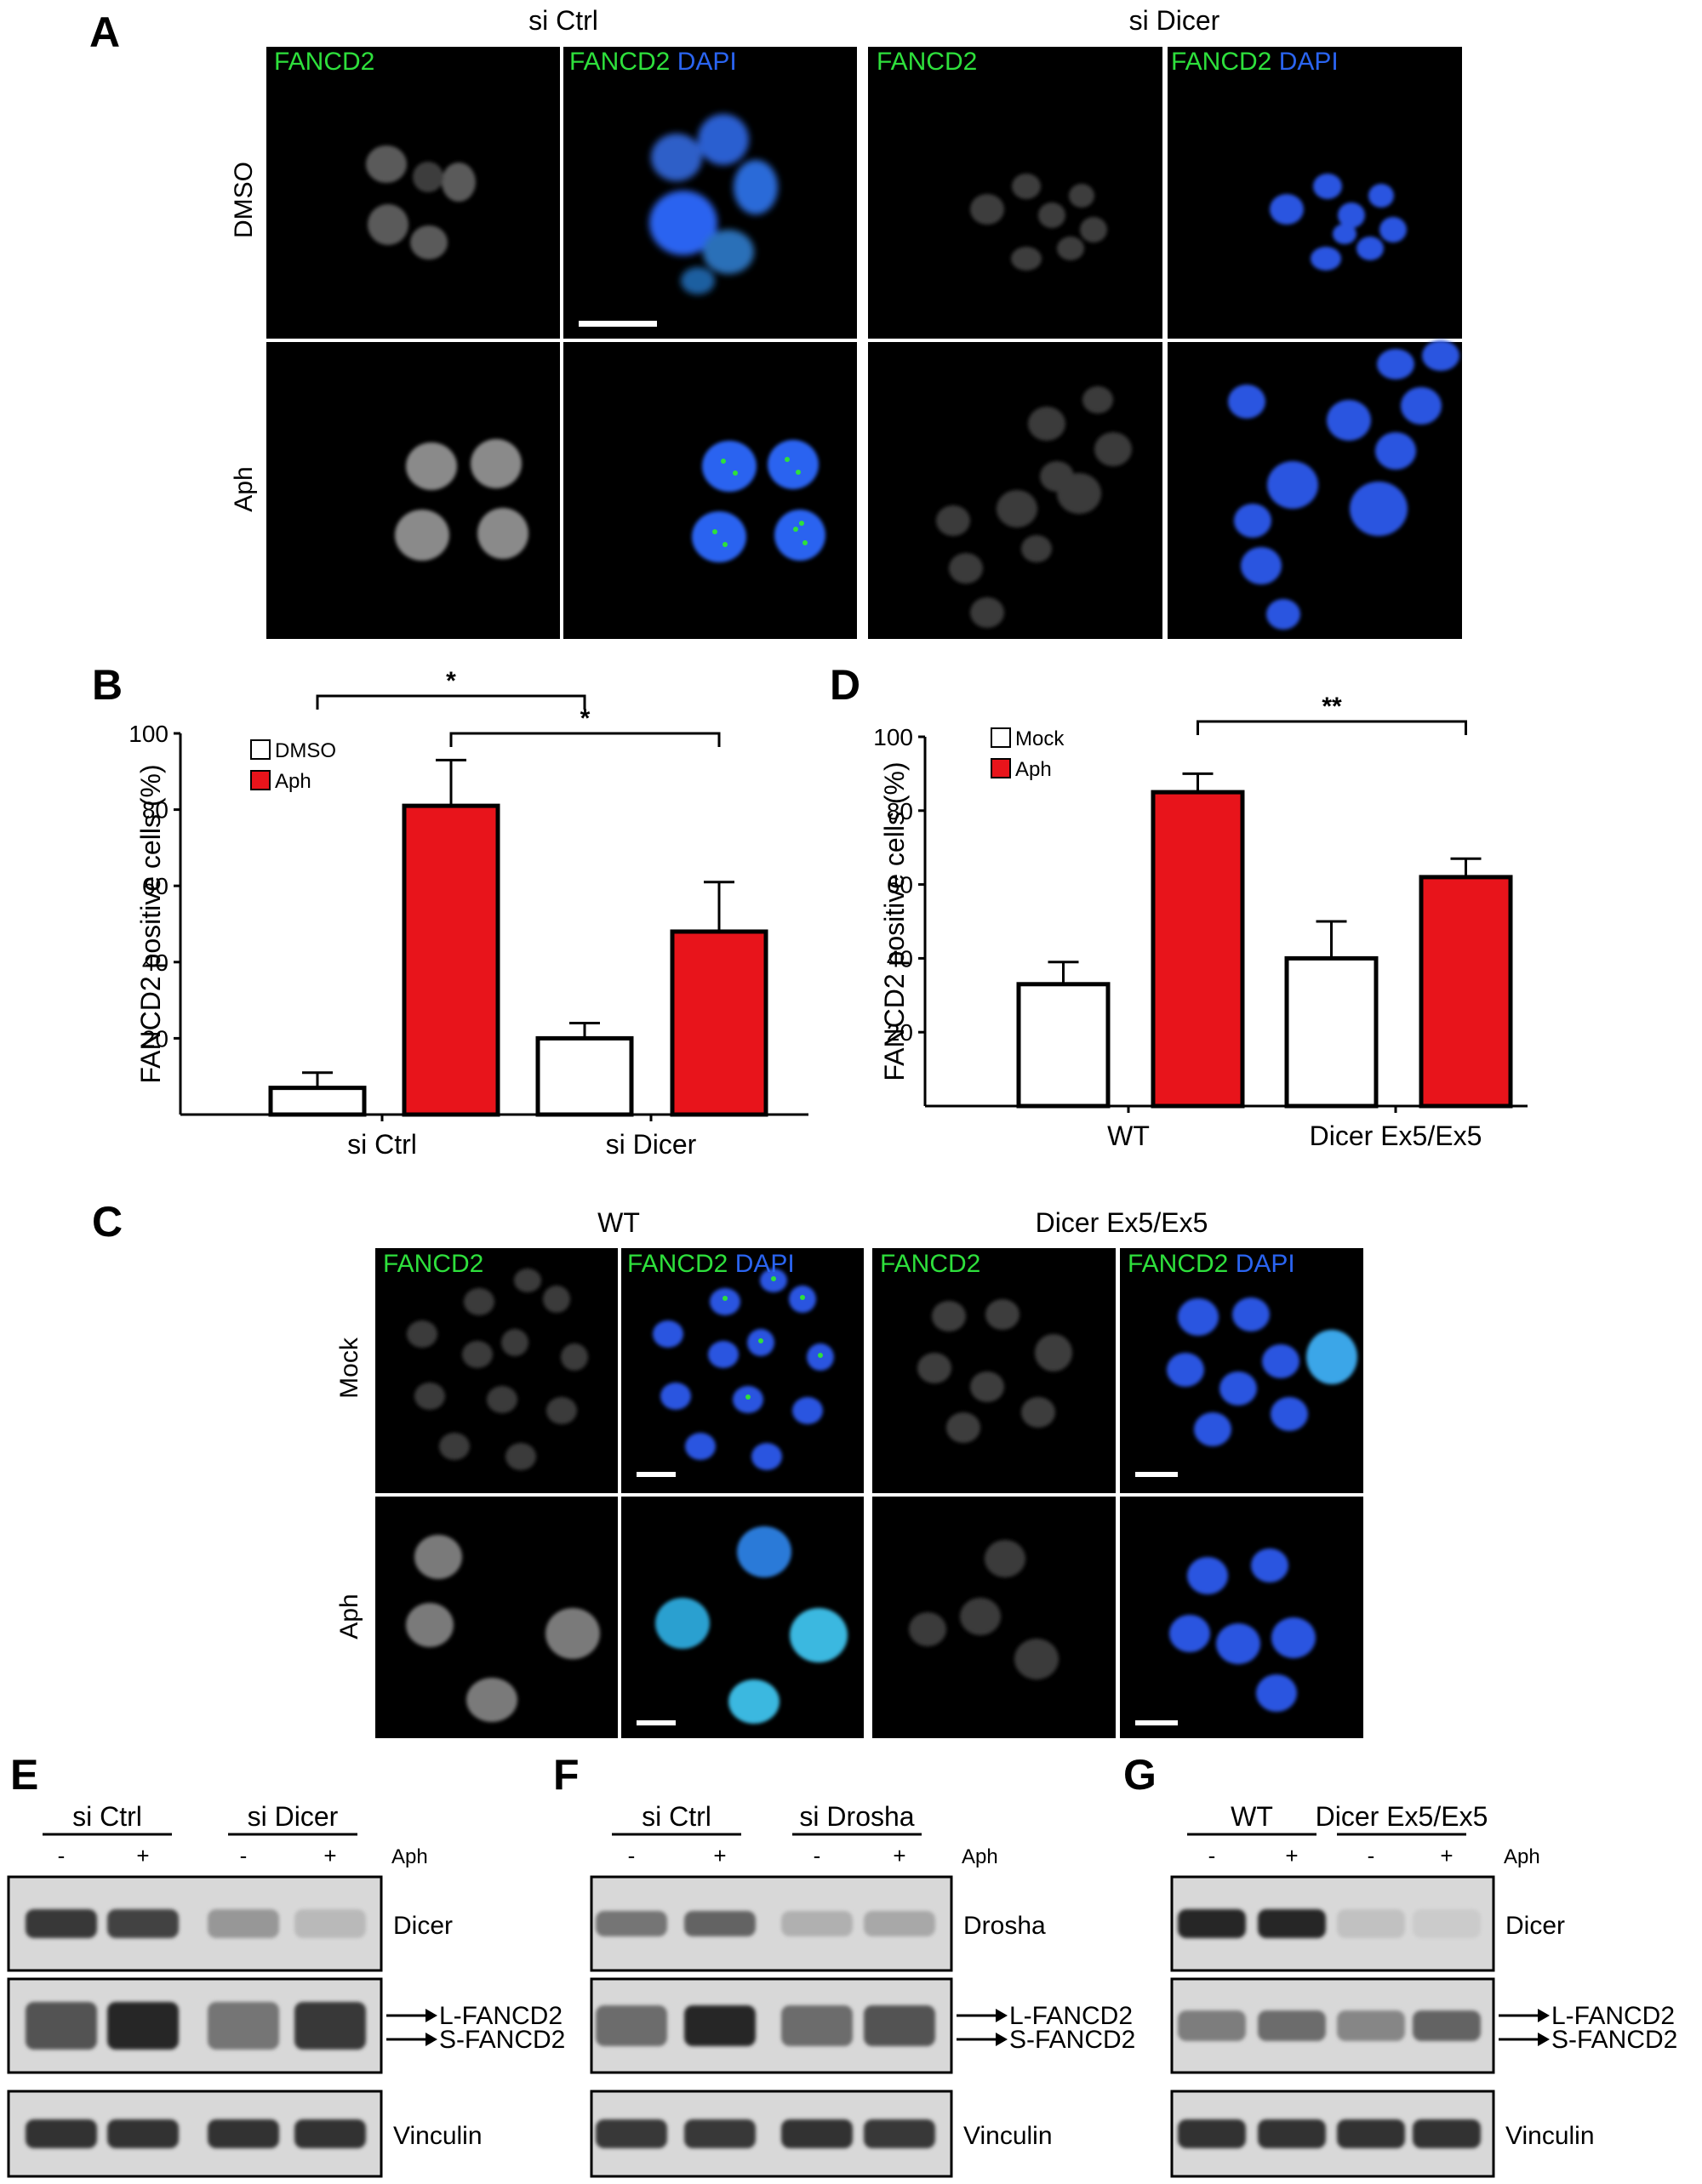 The height and width of the screenshot is (2184, 1702). Describe the element at coordinates (1033, 770) in the screenshot. I see `chart-d-legend-label: Aph` at that location.